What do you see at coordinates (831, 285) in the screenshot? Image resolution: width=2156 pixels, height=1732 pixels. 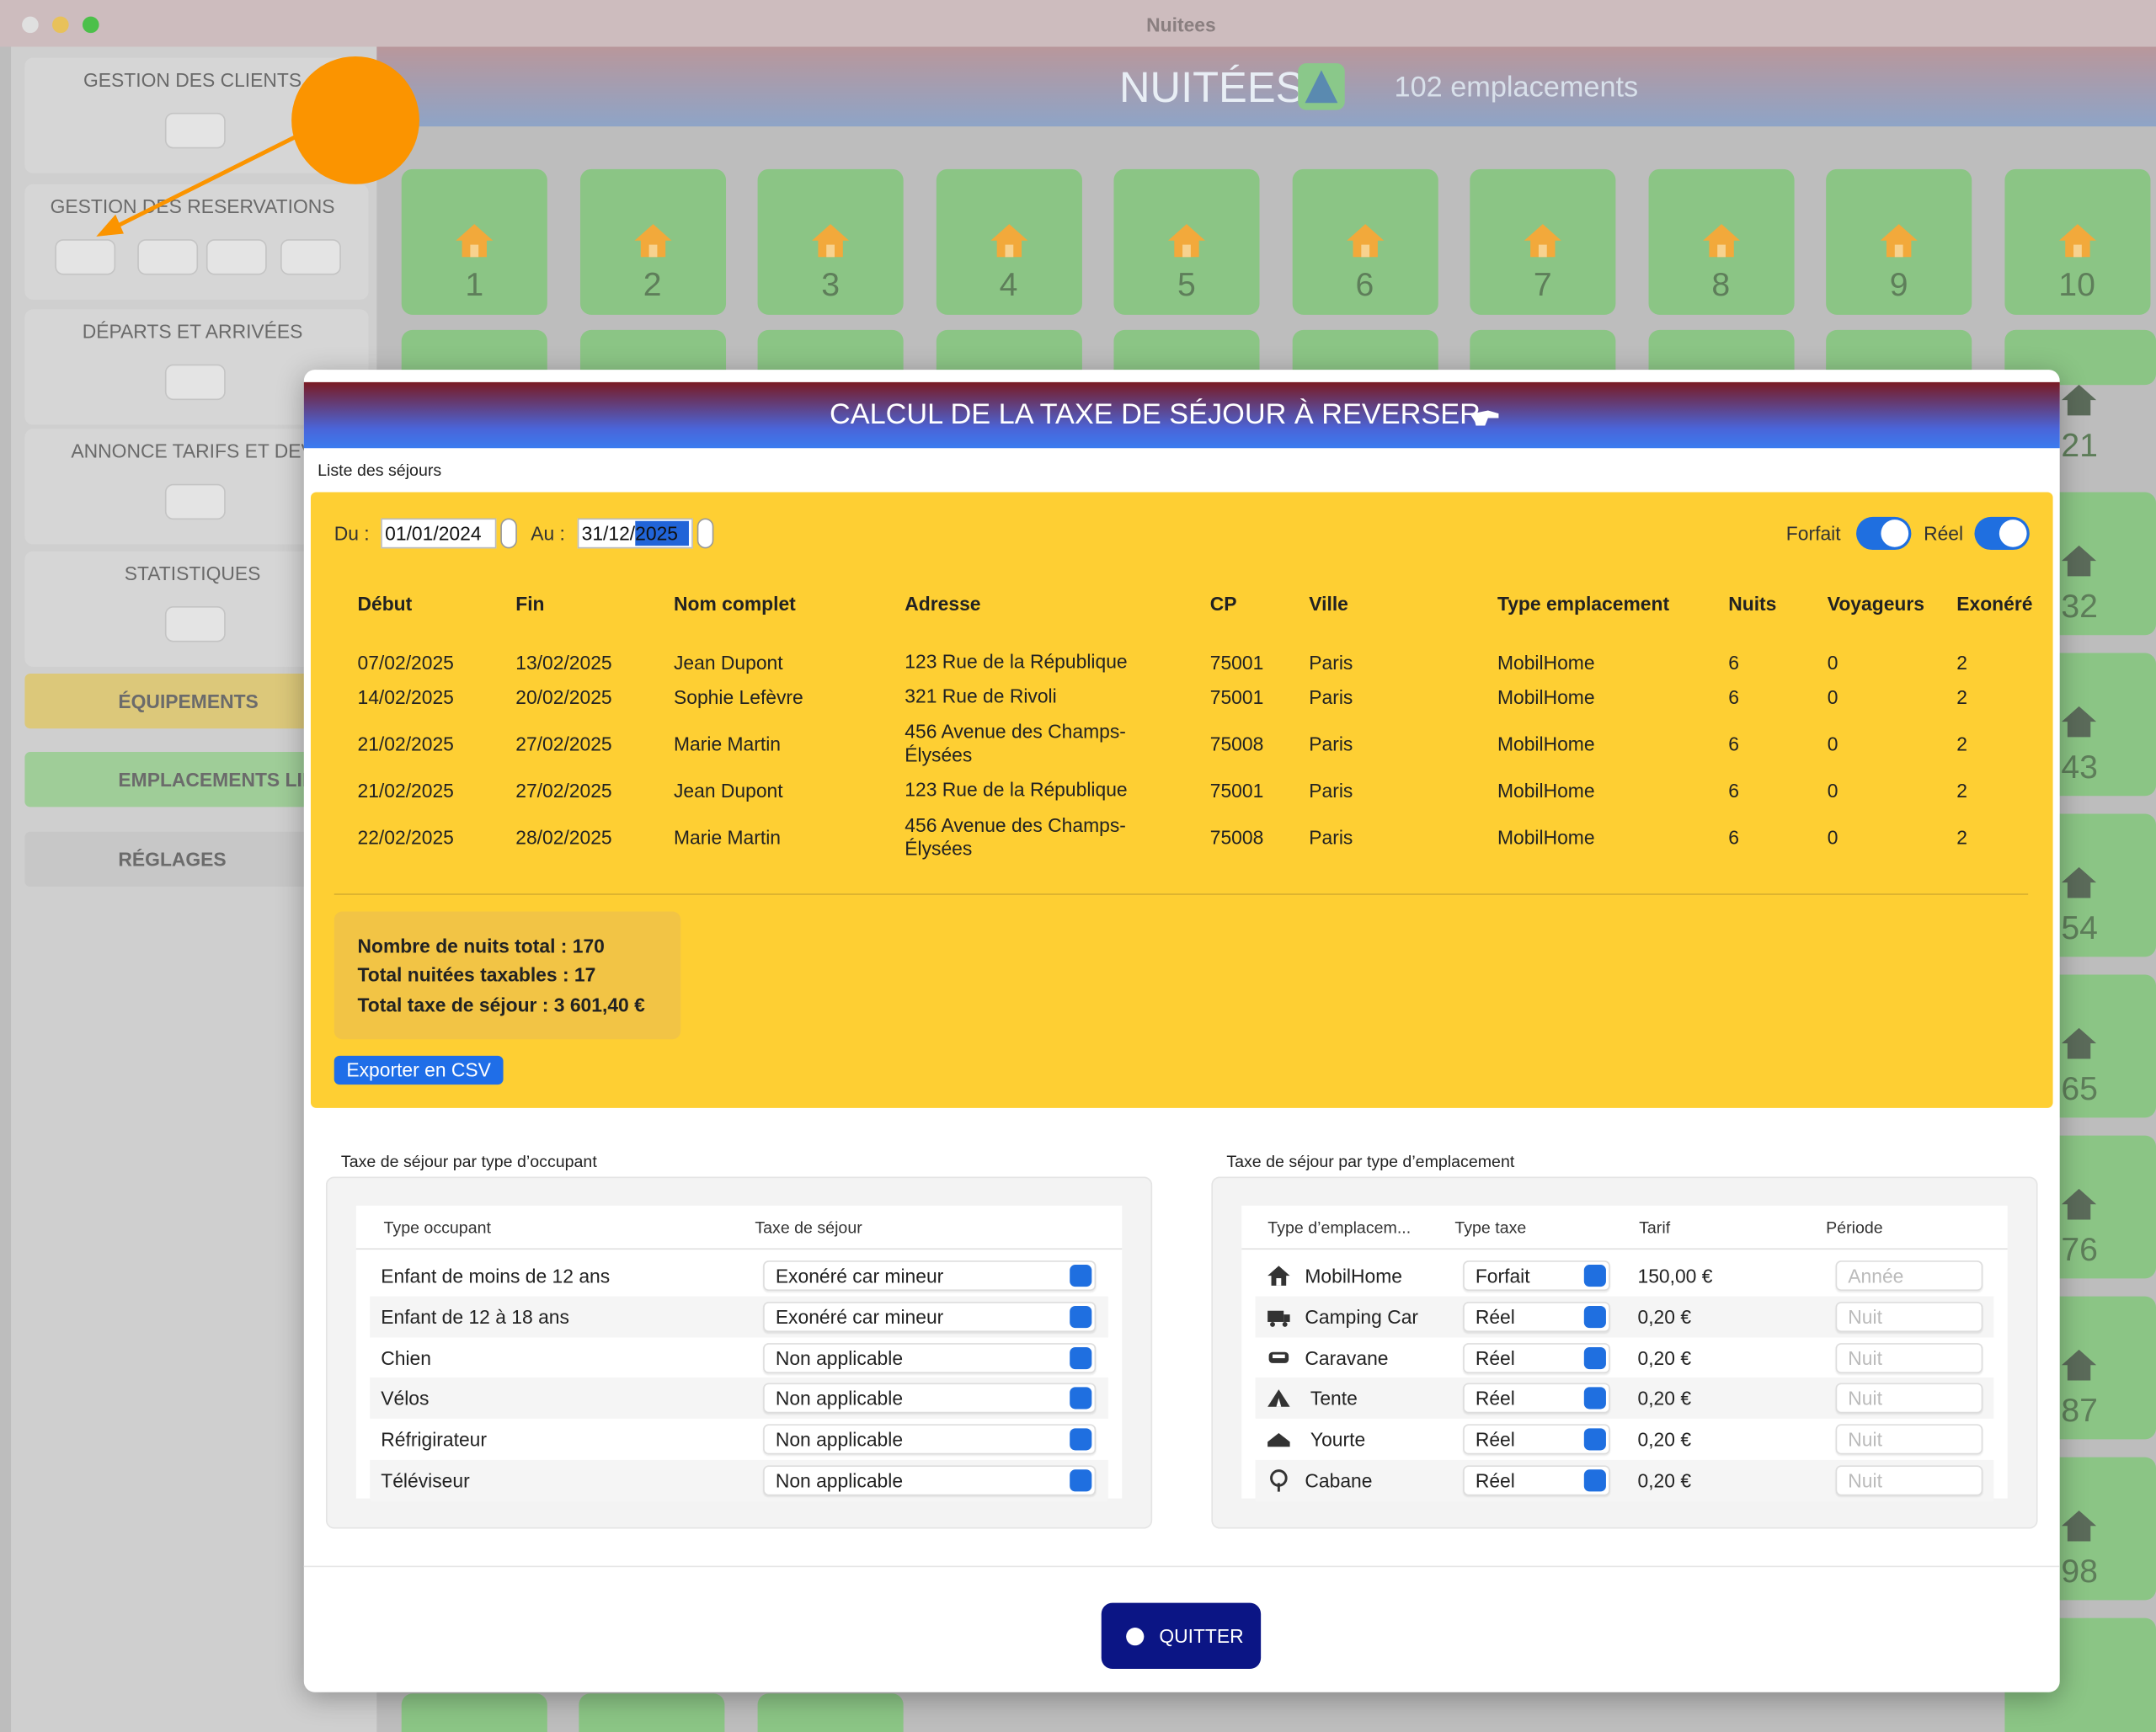 I see `site-number: 3` at bounding box center [831, 285].